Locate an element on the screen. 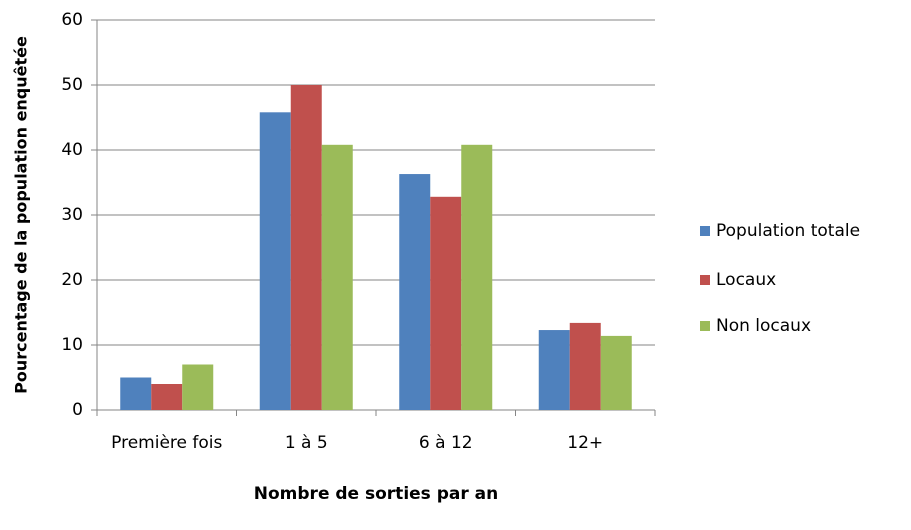 Image resolution: width=911 pixels, height=530 pixels. legend-label: Non locaux is located at coordinates (763, 326).